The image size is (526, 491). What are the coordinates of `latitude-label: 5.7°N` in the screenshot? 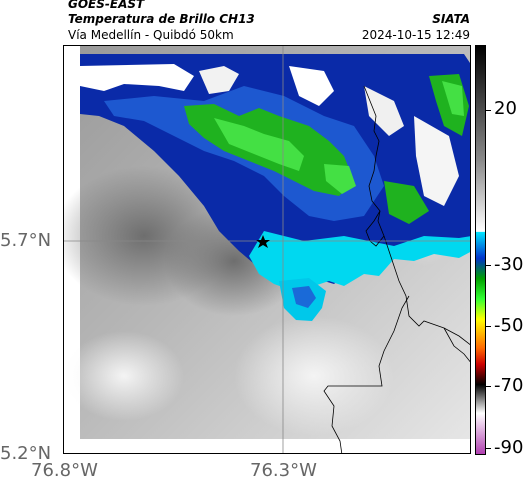 It's located at (26, 240).